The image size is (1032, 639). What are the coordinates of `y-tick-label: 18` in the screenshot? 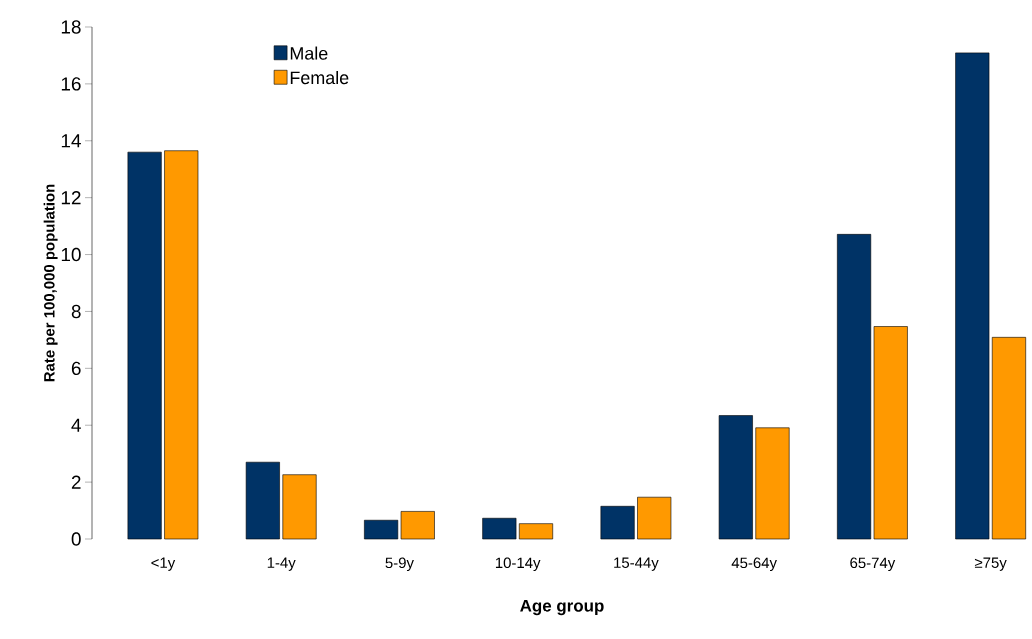 It's located at (71, 27).